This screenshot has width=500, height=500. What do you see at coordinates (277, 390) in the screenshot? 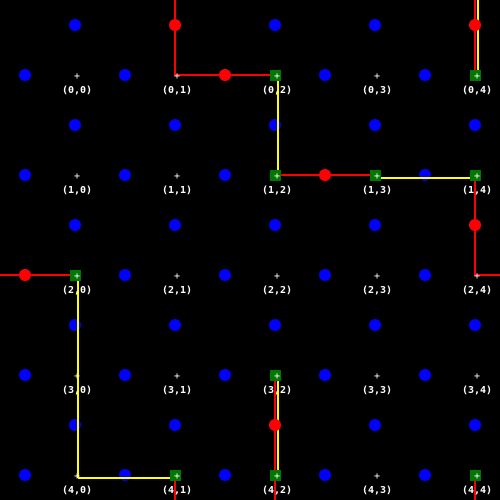
I see `cell-label: (3,2)` at bounding box center [277, 390].